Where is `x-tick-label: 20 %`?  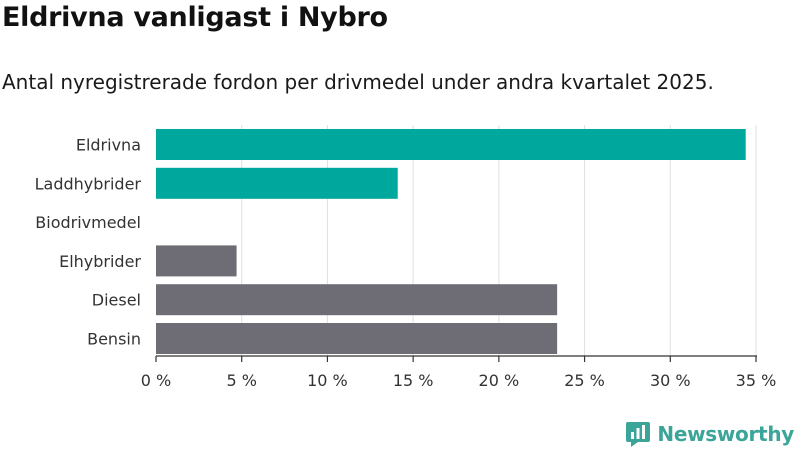
x-tick-label: 20 % is located at coordinates (499, 380).